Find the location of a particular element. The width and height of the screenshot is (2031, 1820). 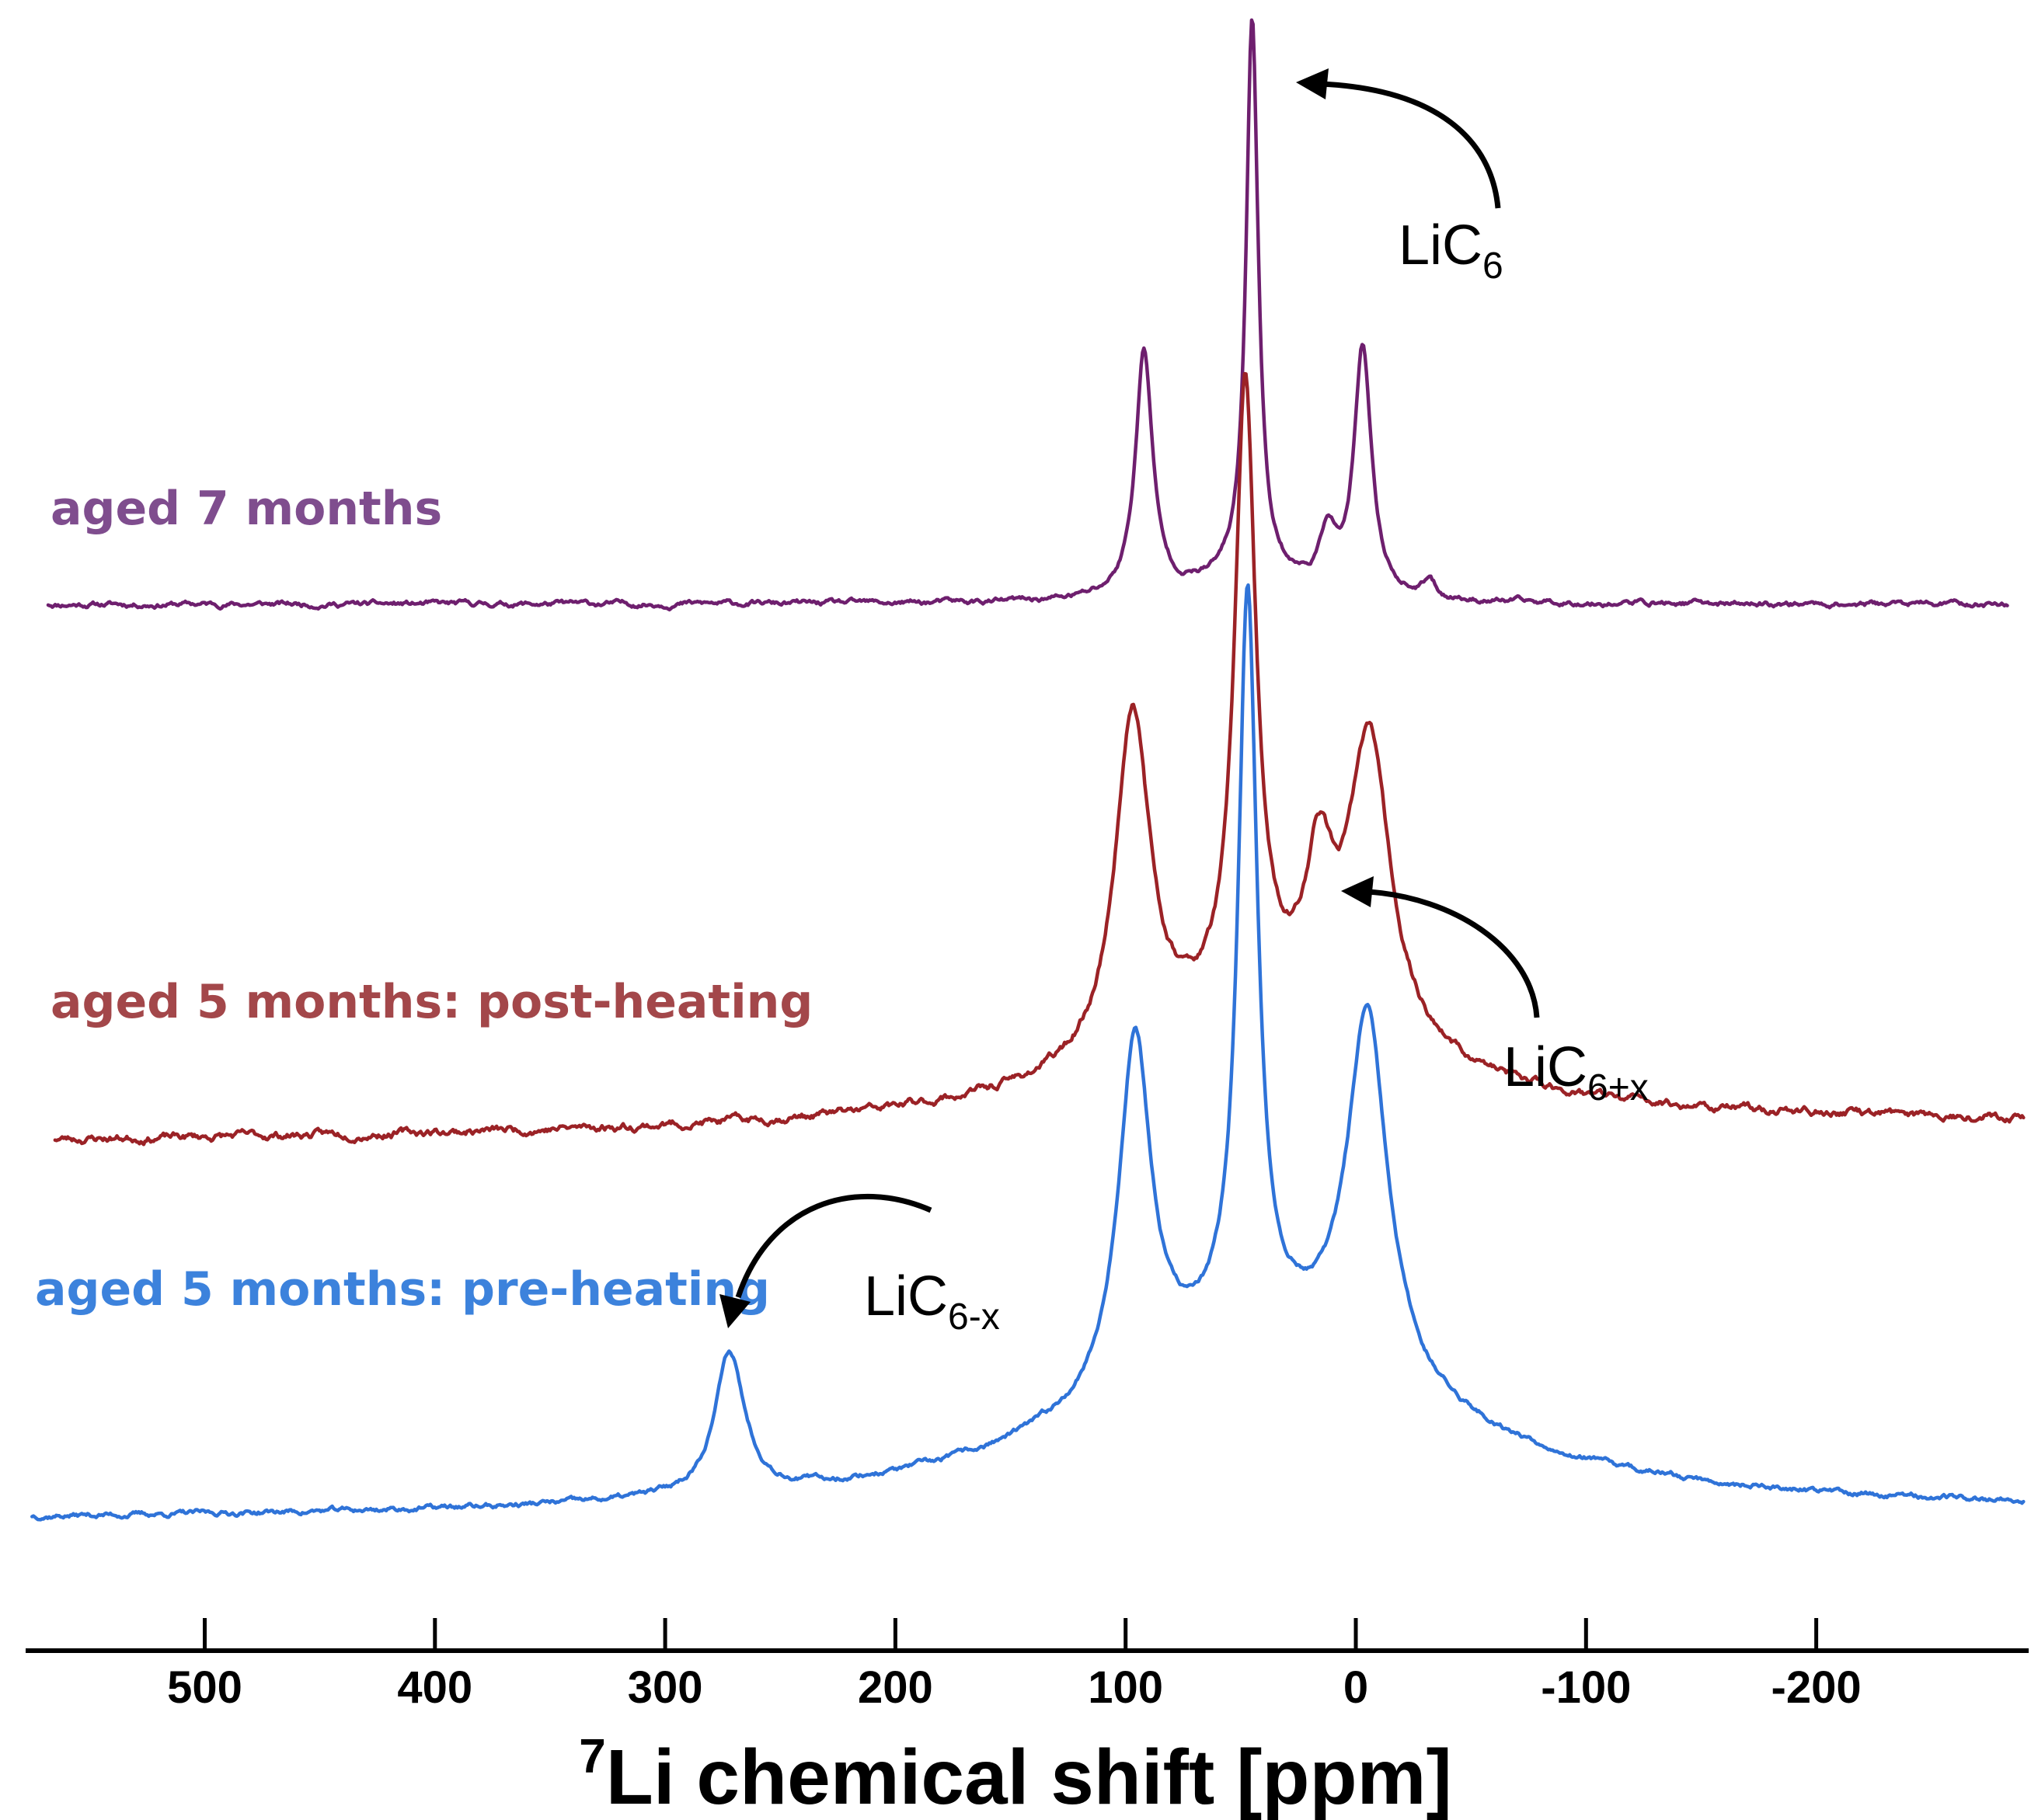

x-tick-label: 200 is located at coordinates (895, 1687).